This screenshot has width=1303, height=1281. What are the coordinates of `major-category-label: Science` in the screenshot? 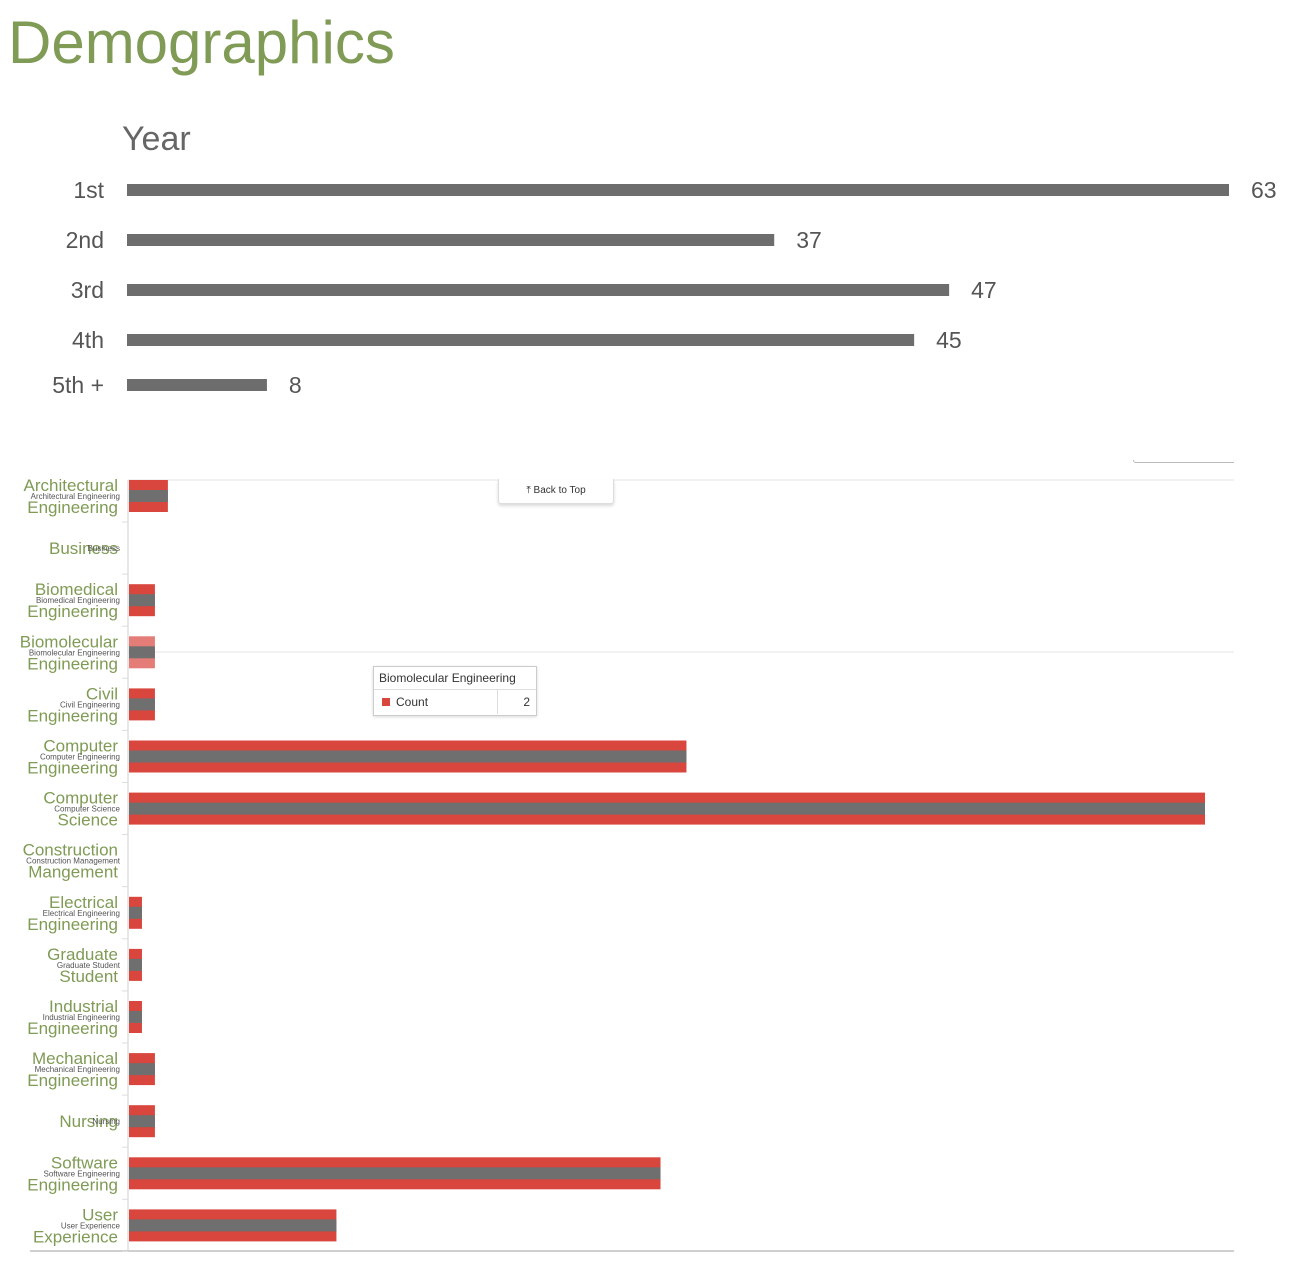 It's located at (88, 820).